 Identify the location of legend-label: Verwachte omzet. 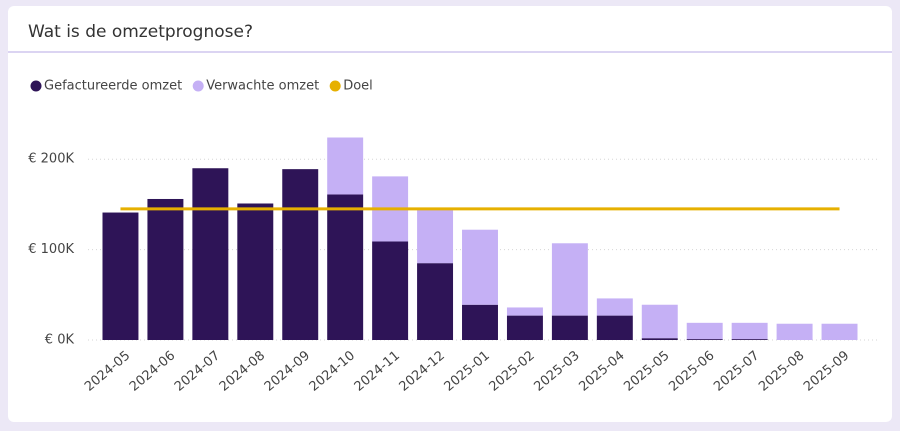
(262, 86).